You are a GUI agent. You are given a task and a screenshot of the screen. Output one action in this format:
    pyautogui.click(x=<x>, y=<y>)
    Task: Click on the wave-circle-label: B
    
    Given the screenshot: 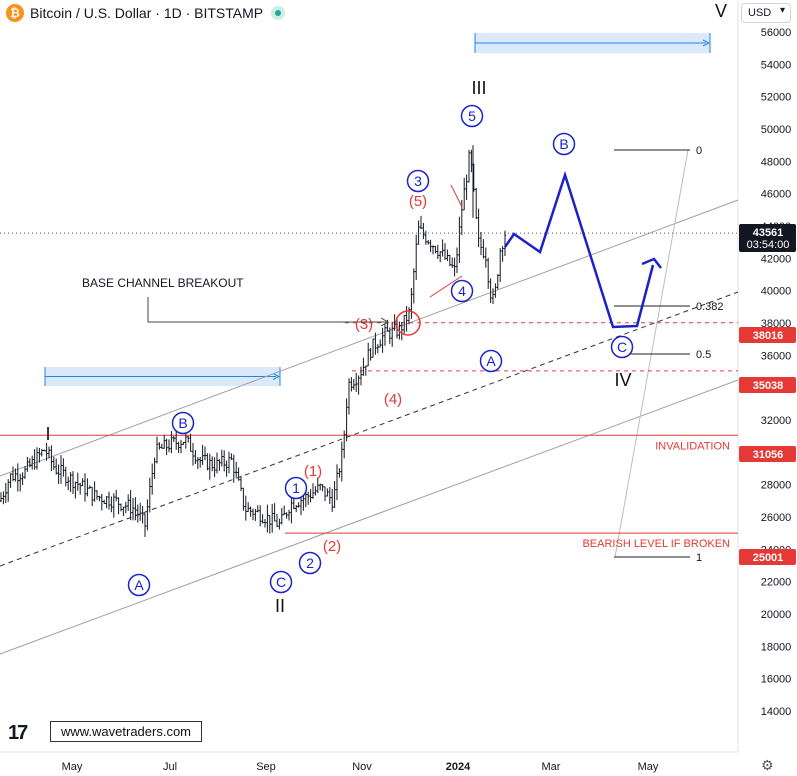 What is the action you would take?
    pyautogui.click(x=182, y=423)
    